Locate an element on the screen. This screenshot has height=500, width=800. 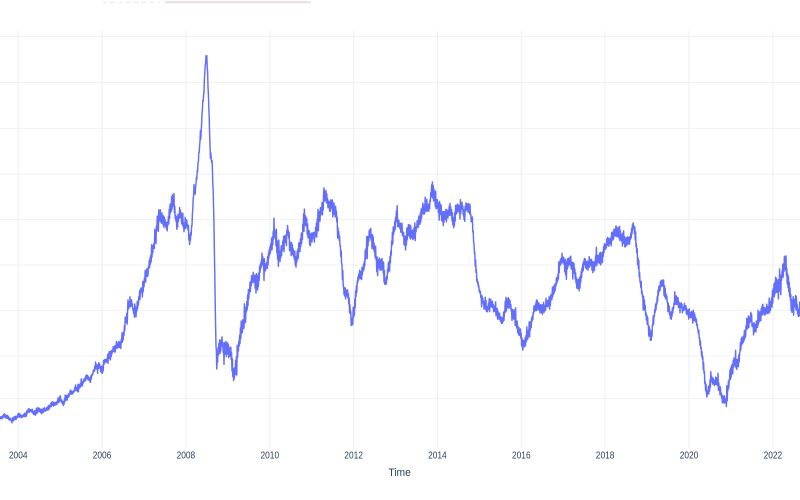
svg-text: 2018 is located at coordinates (605, 456).